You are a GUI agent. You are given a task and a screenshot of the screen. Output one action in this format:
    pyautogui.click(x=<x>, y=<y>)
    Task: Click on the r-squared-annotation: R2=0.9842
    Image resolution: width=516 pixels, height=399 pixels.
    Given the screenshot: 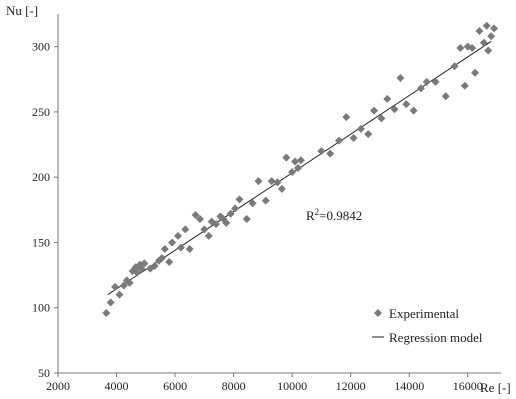 What is the action you would take?
    pyautogui.click(x=334, y=215)
    